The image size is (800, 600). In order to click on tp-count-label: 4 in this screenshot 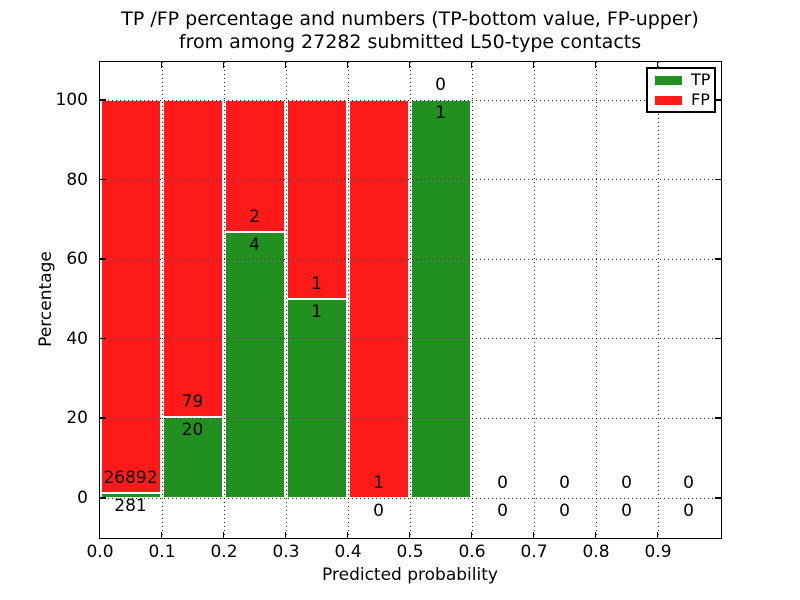, I will do `click(254, 245)`.